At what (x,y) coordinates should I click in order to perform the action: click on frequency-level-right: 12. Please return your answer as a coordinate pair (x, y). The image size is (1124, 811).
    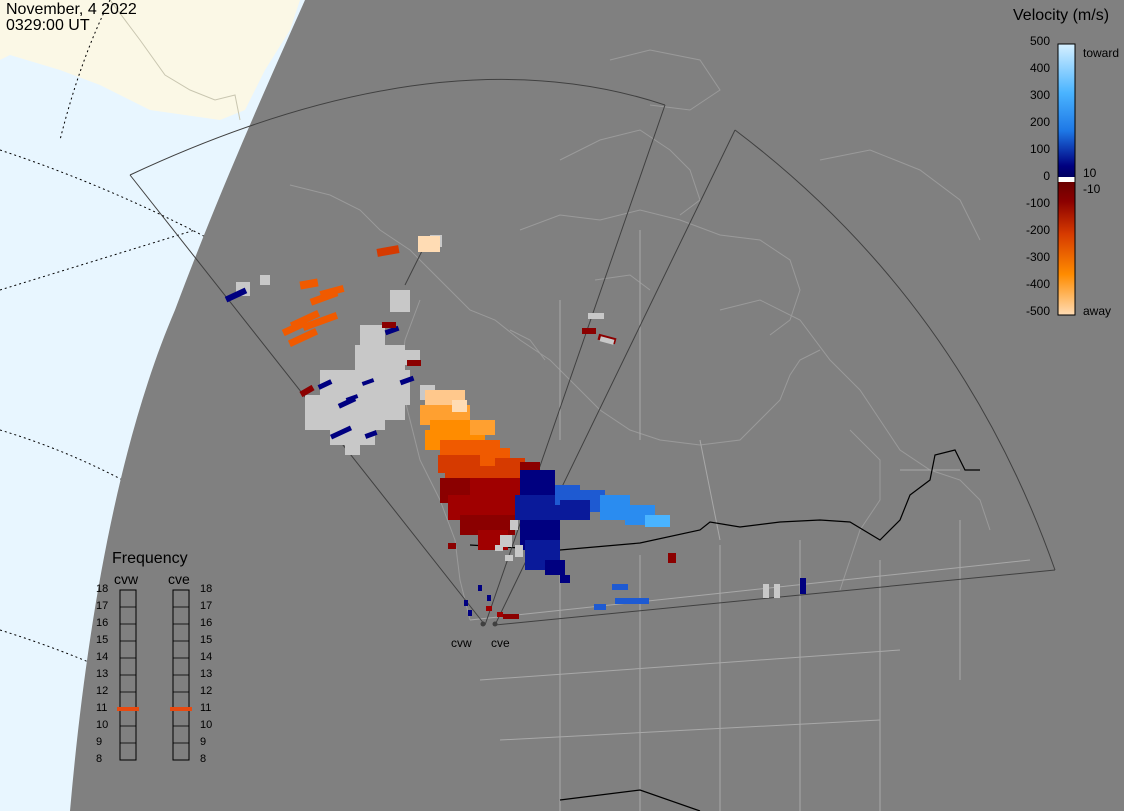
    Looking at the image, I should click on (206, 691).